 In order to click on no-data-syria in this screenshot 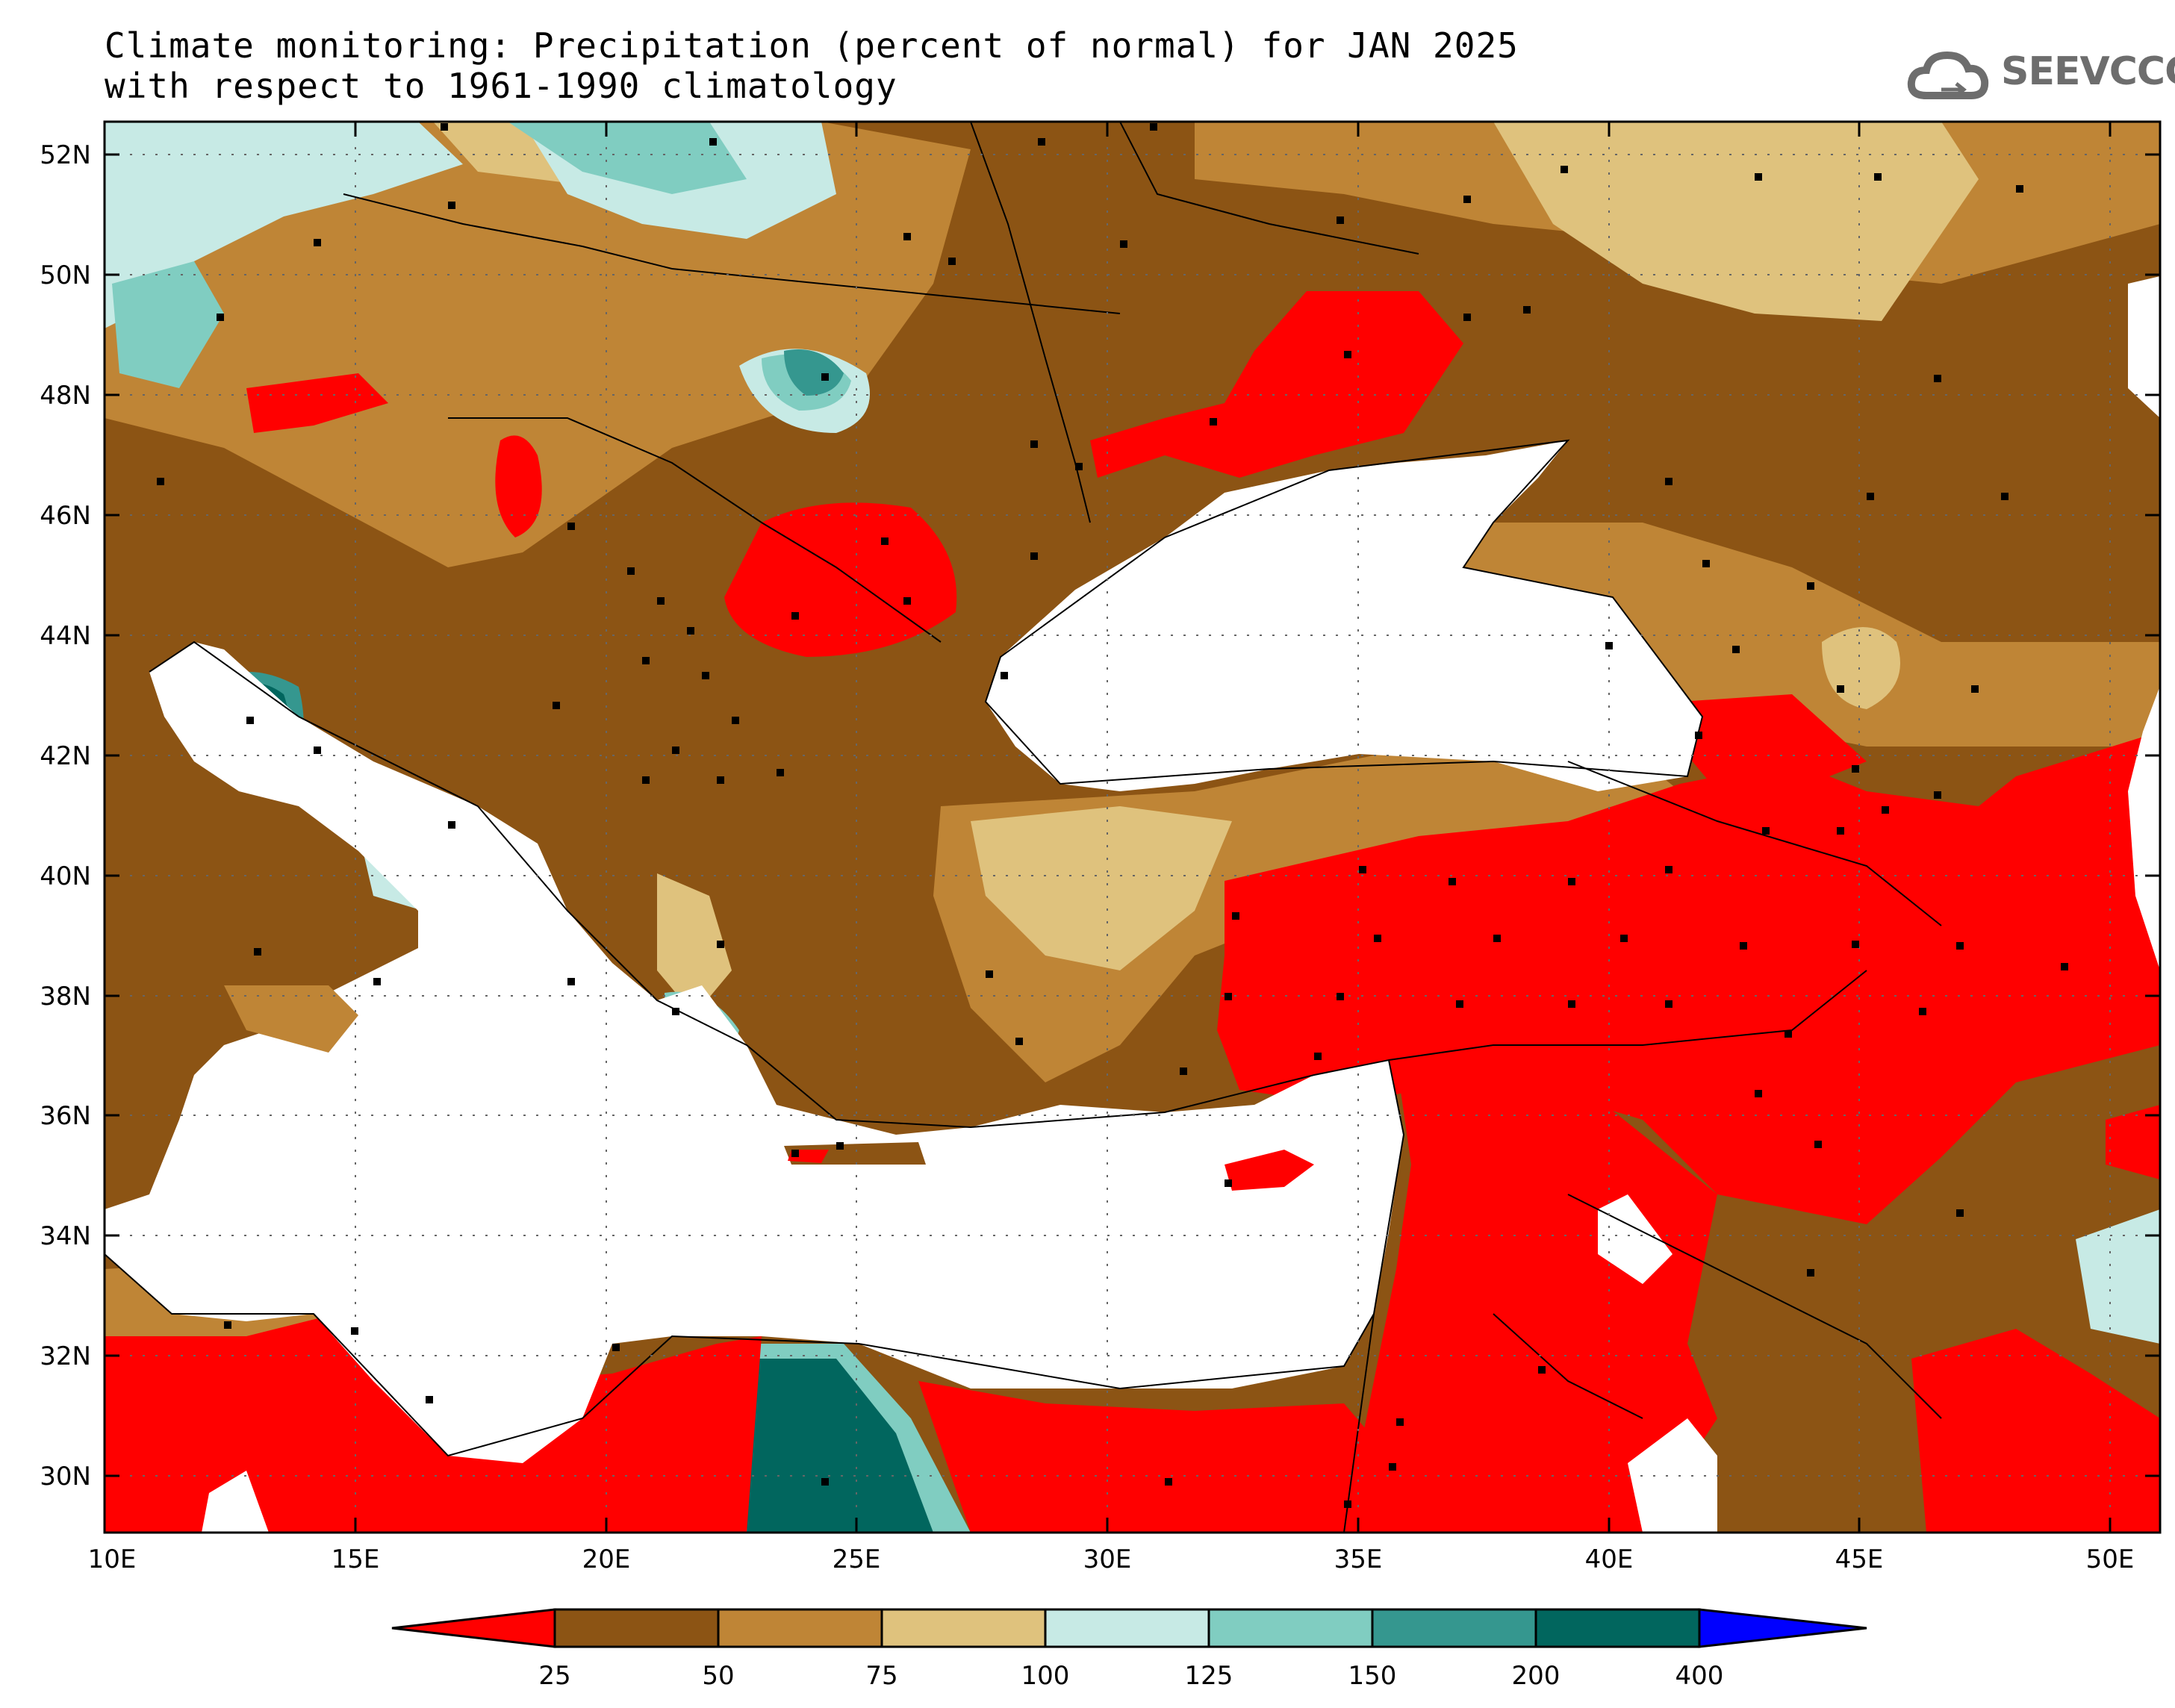, I will do `click(1635, 1239)`.